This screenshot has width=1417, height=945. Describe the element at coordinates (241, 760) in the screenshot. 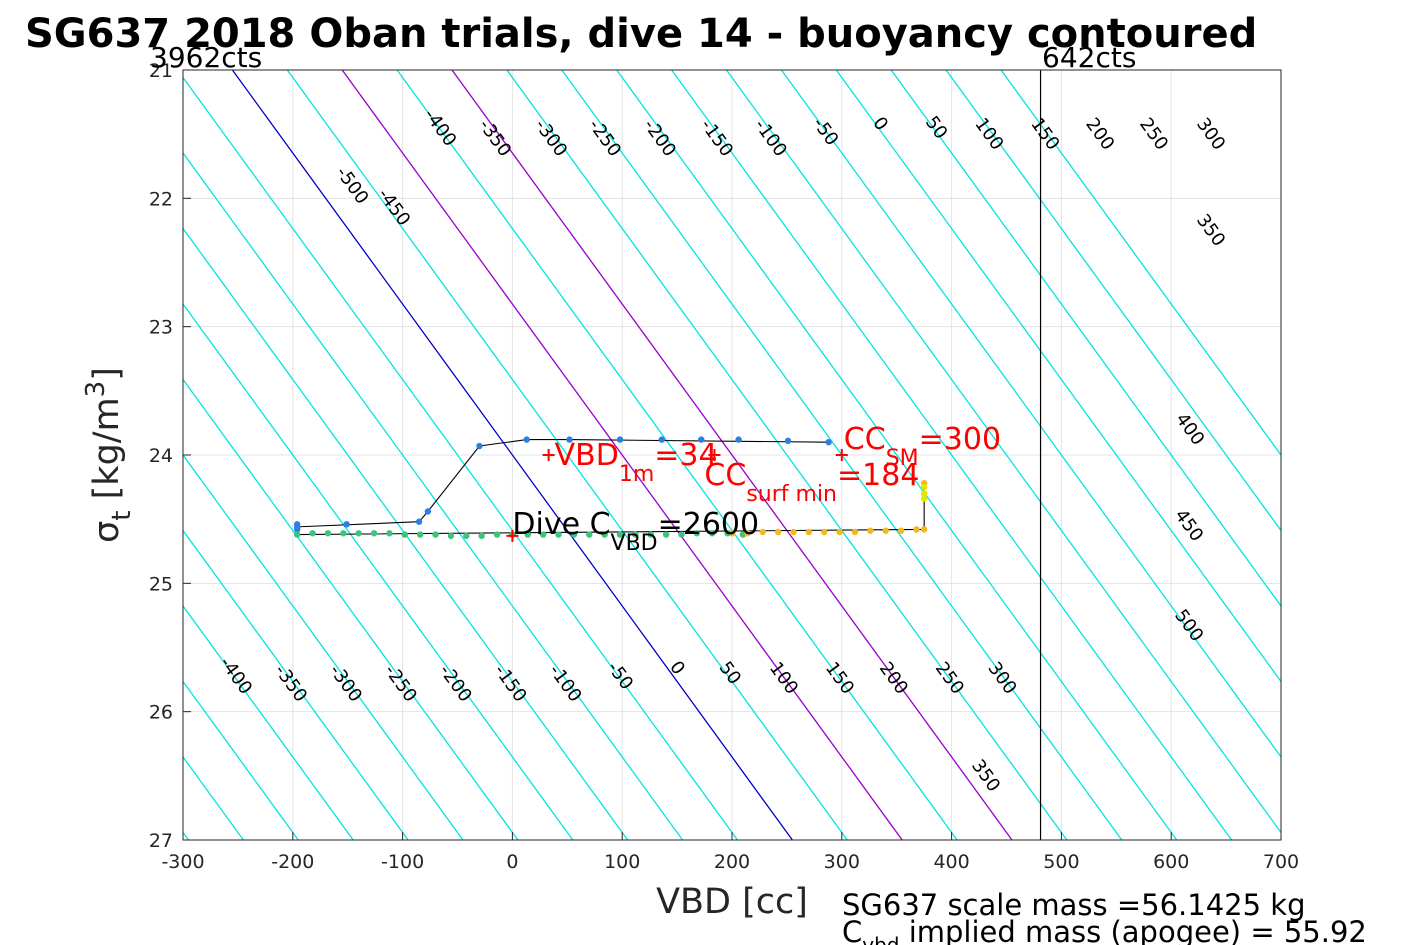

I see `buoyancy-contour--450` at that location.